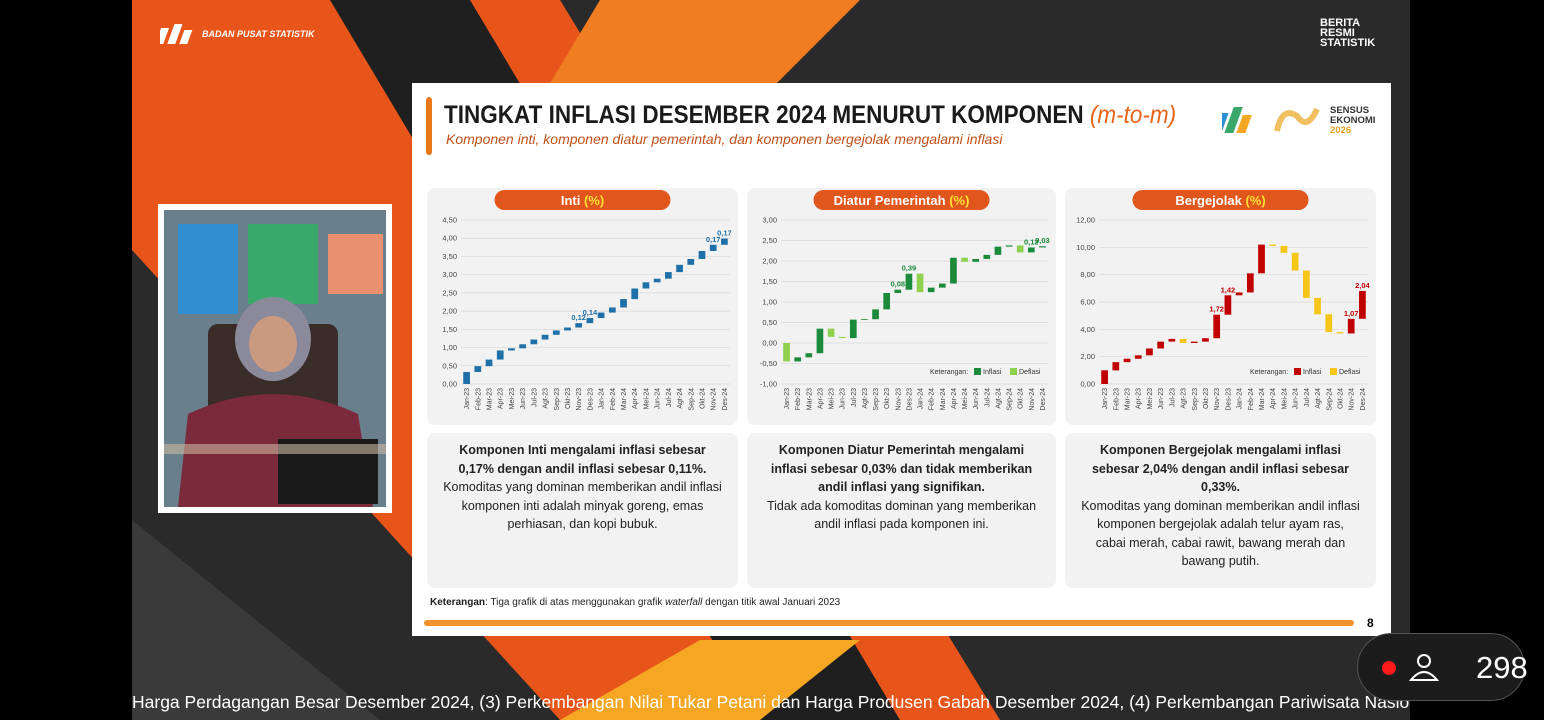 This screenshot has height=720, width=1544. I want to click on x-tick-label: Jul-24, so click(1307, 397).